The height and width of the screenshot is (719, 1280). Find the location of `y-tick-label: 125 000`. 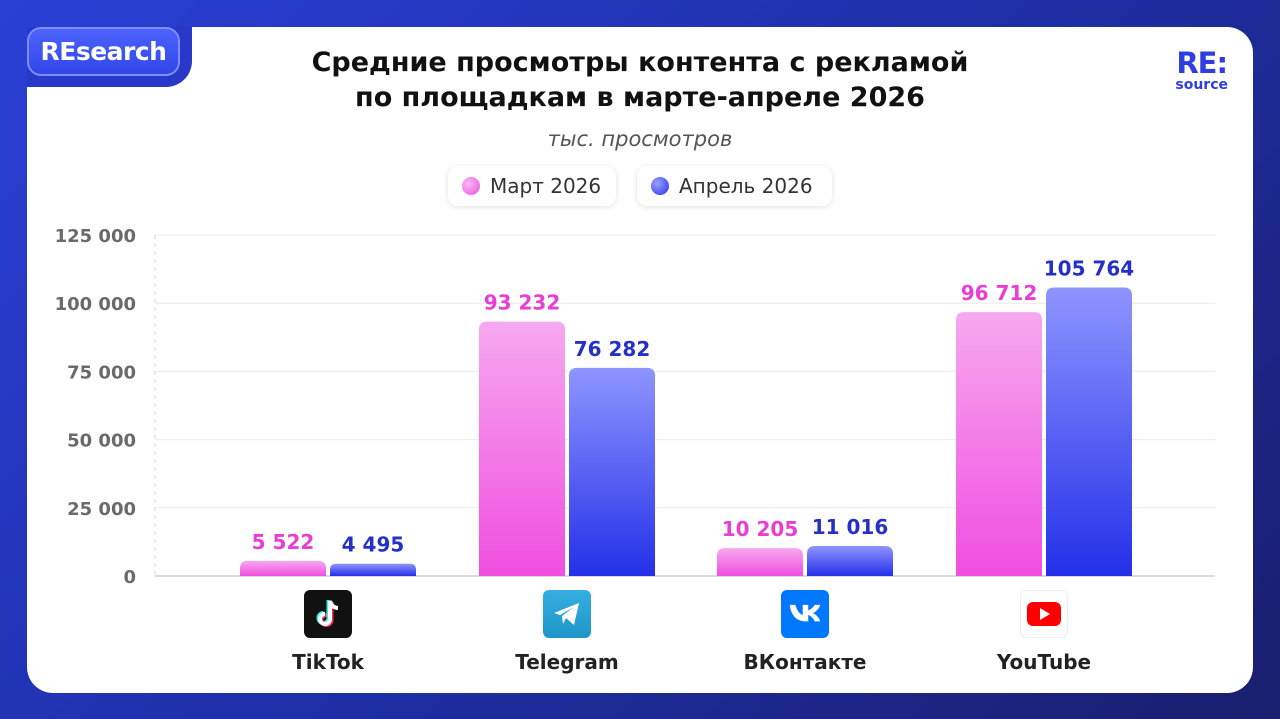

y-tick-label: 125 000 is located at coordinates (95, 236).